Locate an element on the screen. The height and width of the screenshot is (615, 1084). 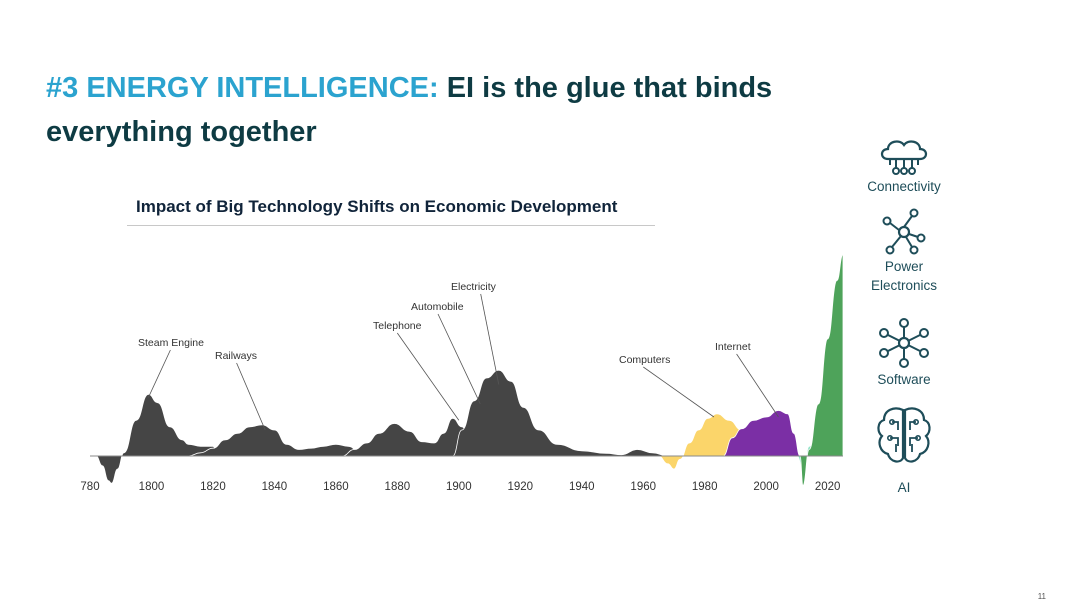
x-tick-label: 1900 is located at coordinates (459, 487).